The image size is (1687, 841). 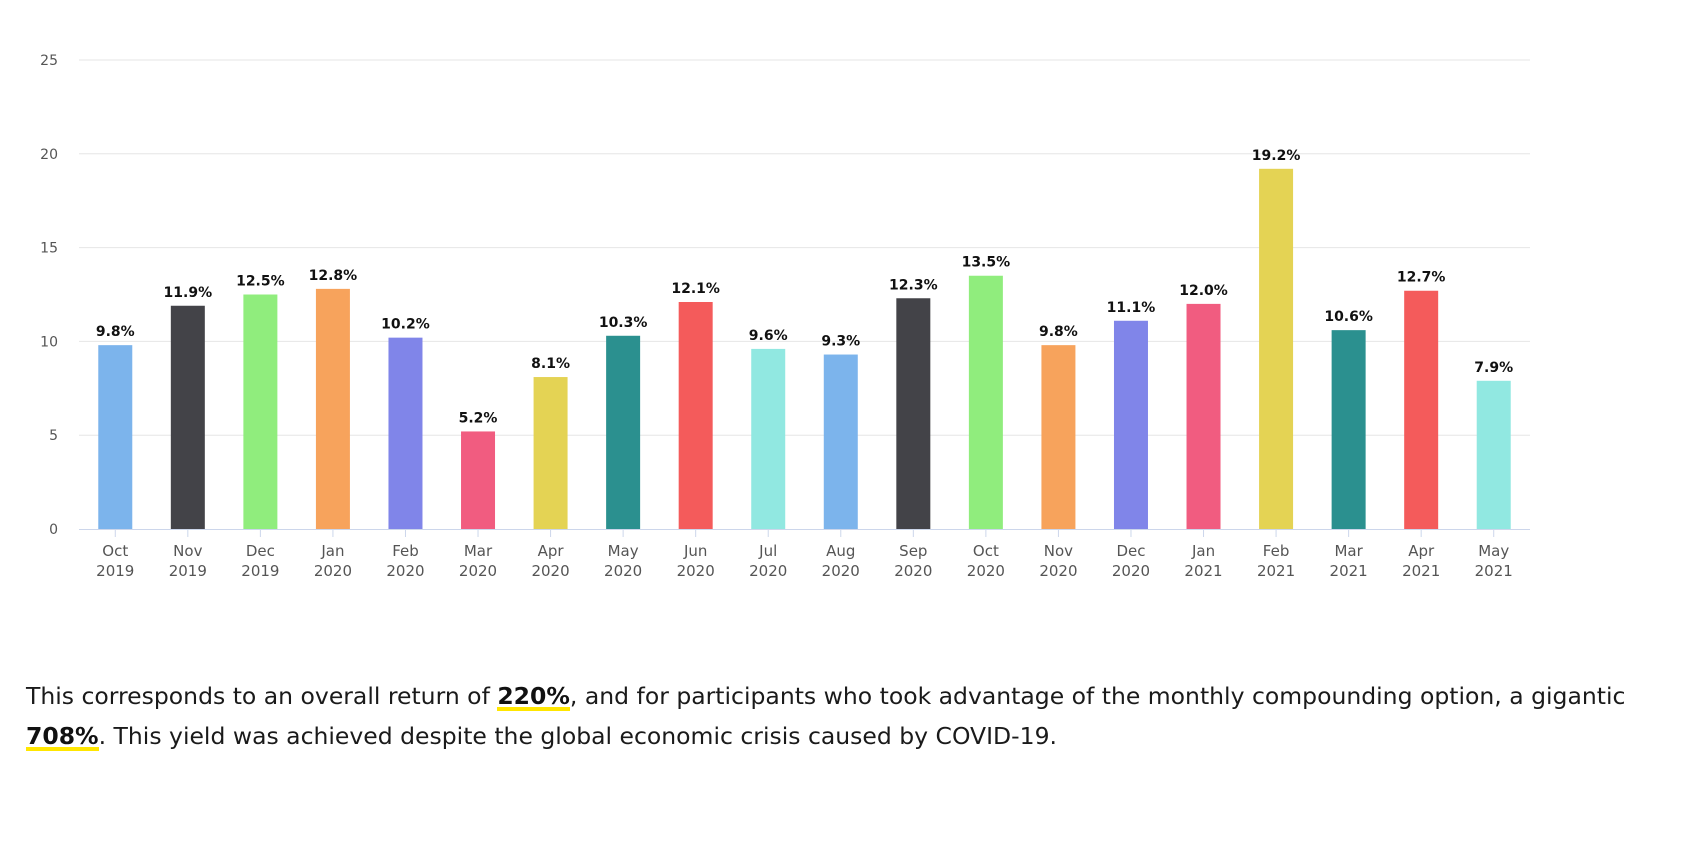 What do you see at coordinates (913, 551) in the screenshot?
I see `x-tick-label-month: Sep` at bounding box center [913, 551].